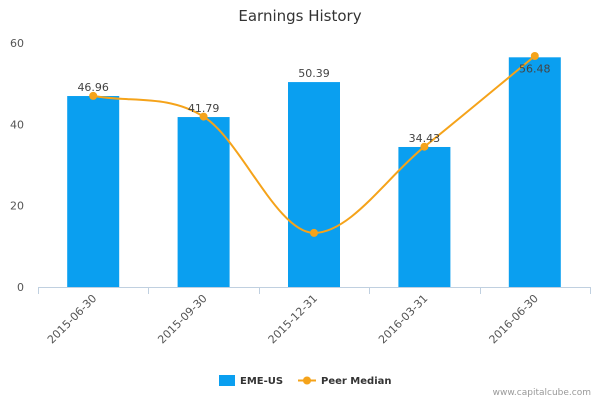  I want to click on legend-label-peer-median: Peer Median, so click(356, 381).